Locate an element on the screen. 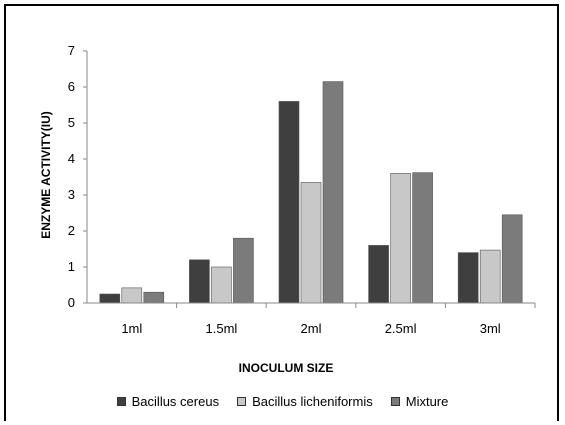 Image resolution: width=565 pixels, height=425 pixels. legend-item: Mixture is located at coordinates (420, 401).